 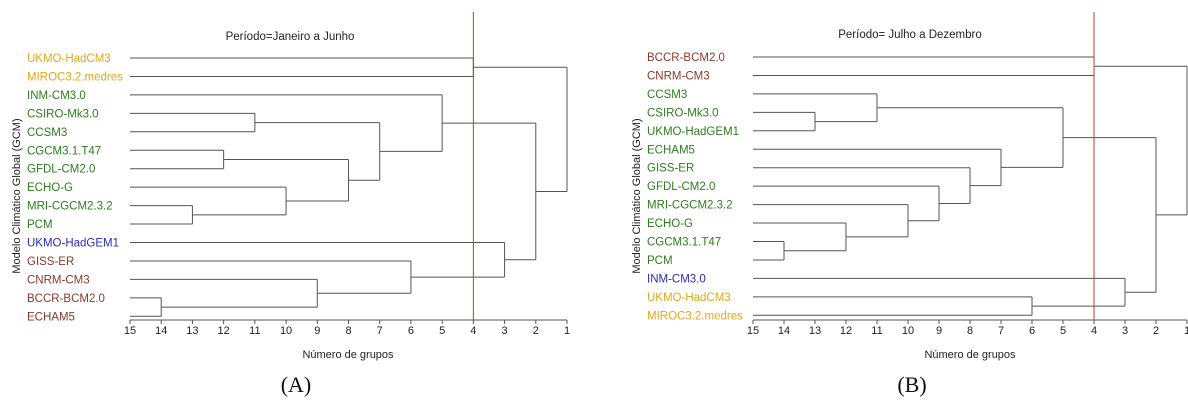 I want to click on chart-title: Período=Janeiro a Junho, so click(x=290, y=37).